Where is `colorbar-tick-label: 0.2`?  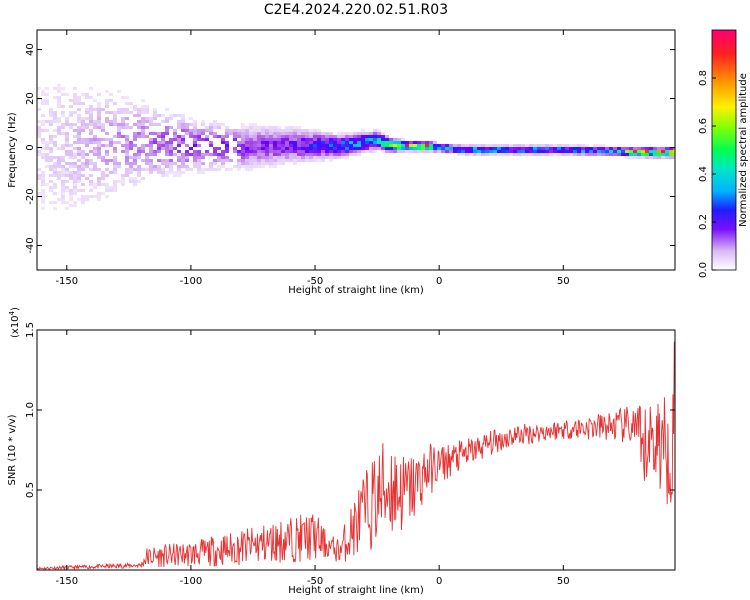 colorbar-tick-label: 0.2 is located at coordinates (703, 222).